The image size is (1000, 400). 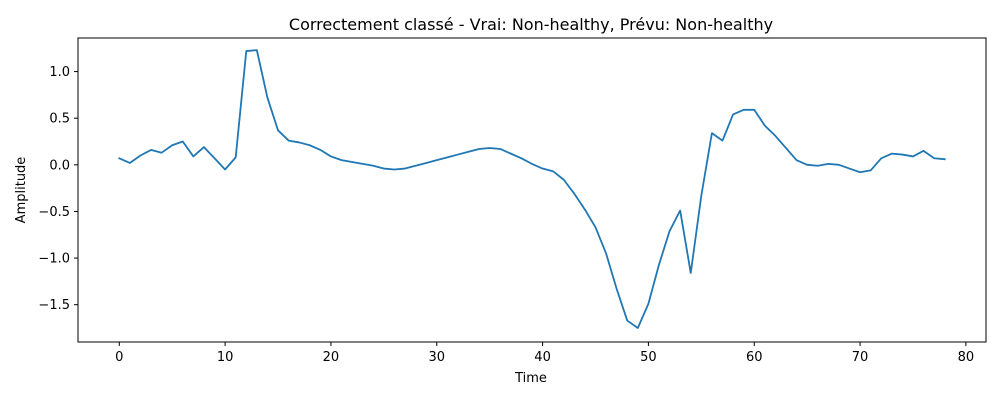 What do you see at coordinates (331, 357) in the screenshot?
I see `x-tick-label: 20` at bounding box center [331, 357].